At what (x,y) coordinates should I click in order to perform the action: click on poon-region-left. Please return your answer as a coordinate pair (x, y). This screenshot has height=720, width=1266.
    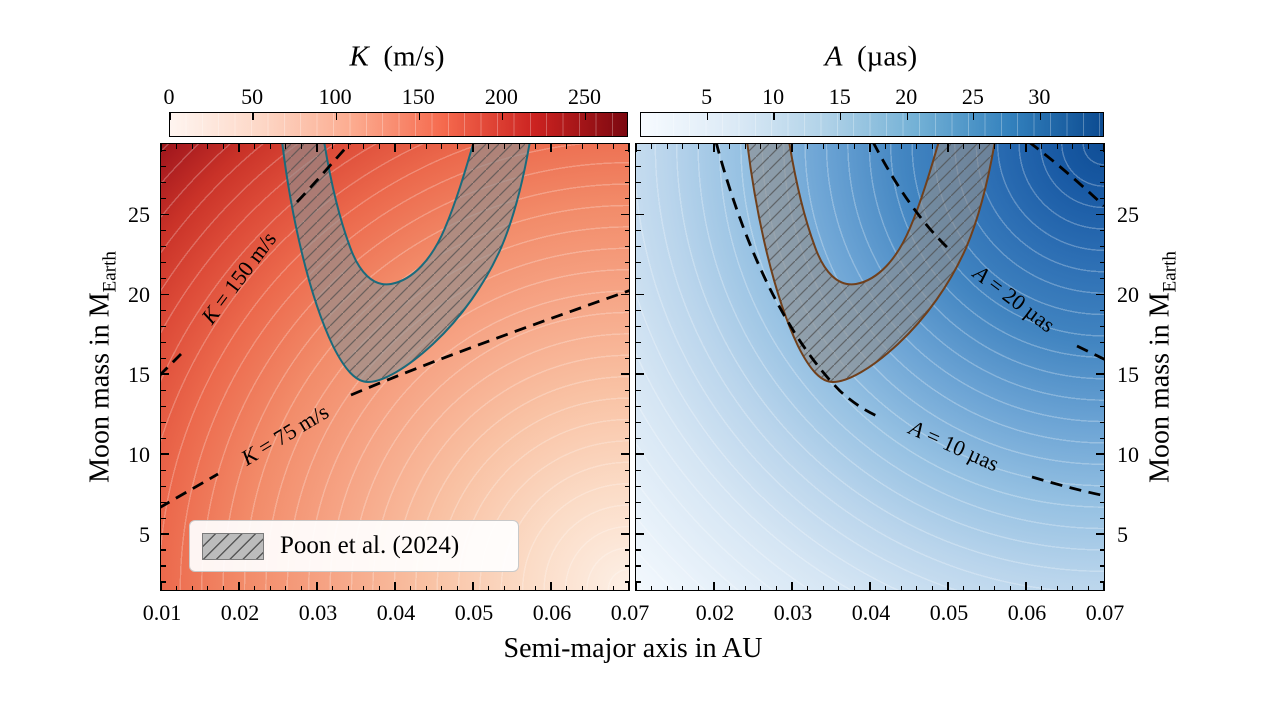
    Looking at the image, I should click on (406, 264).